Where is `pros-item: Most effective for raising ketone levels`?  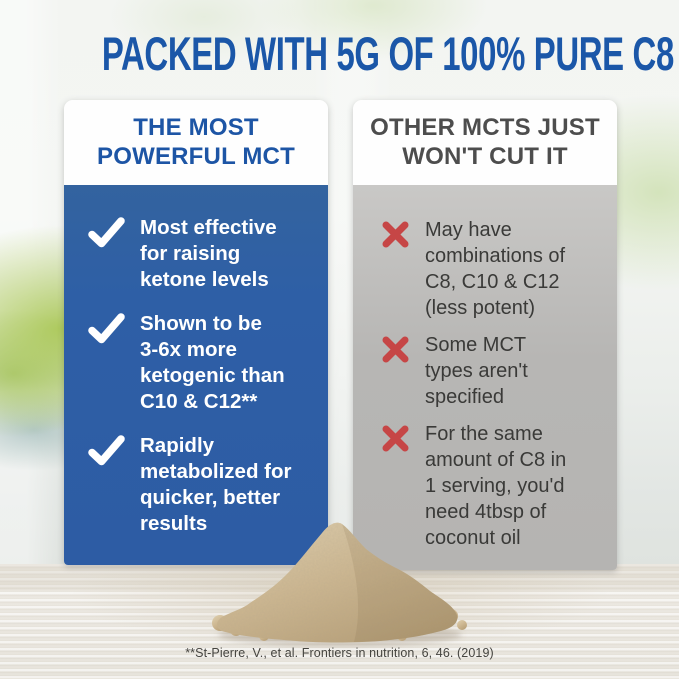
pros-item: Most effective for raising ketone levels is located at coordinates (200, 254).